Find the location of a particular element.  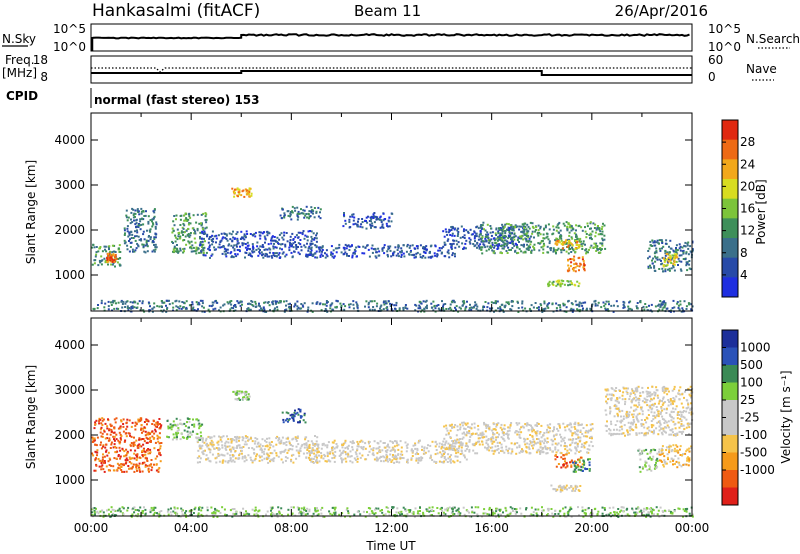

scatter-patch is located at coordinates (670, 260).